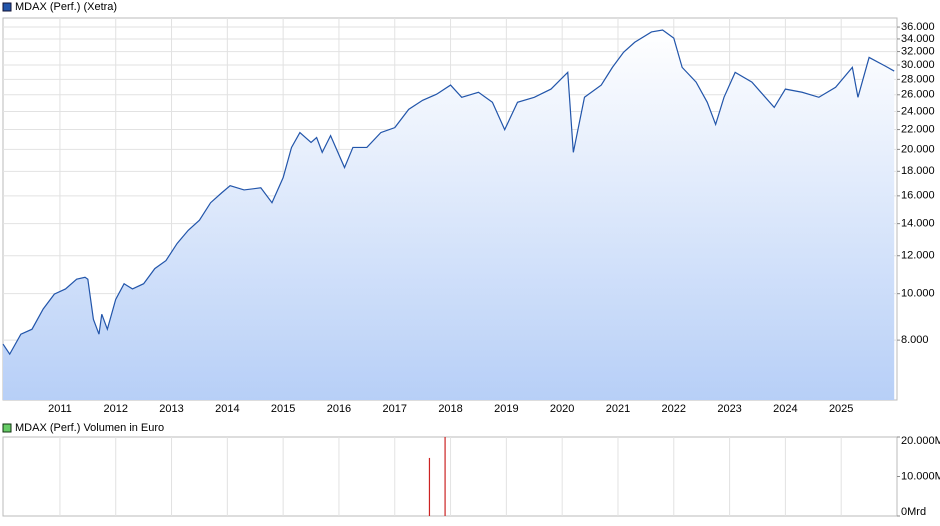 The image size is (940, 526). Describe the element at coordinates (450, 476) in the screenshot. I see `plot-frame` at that location.